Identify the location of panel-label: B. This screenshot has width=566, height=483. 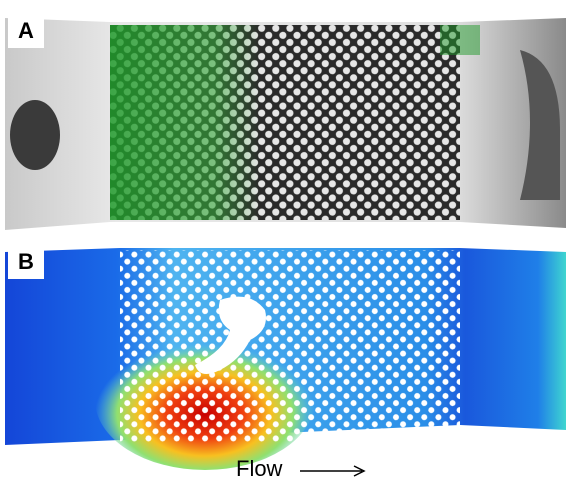
(26, 261).